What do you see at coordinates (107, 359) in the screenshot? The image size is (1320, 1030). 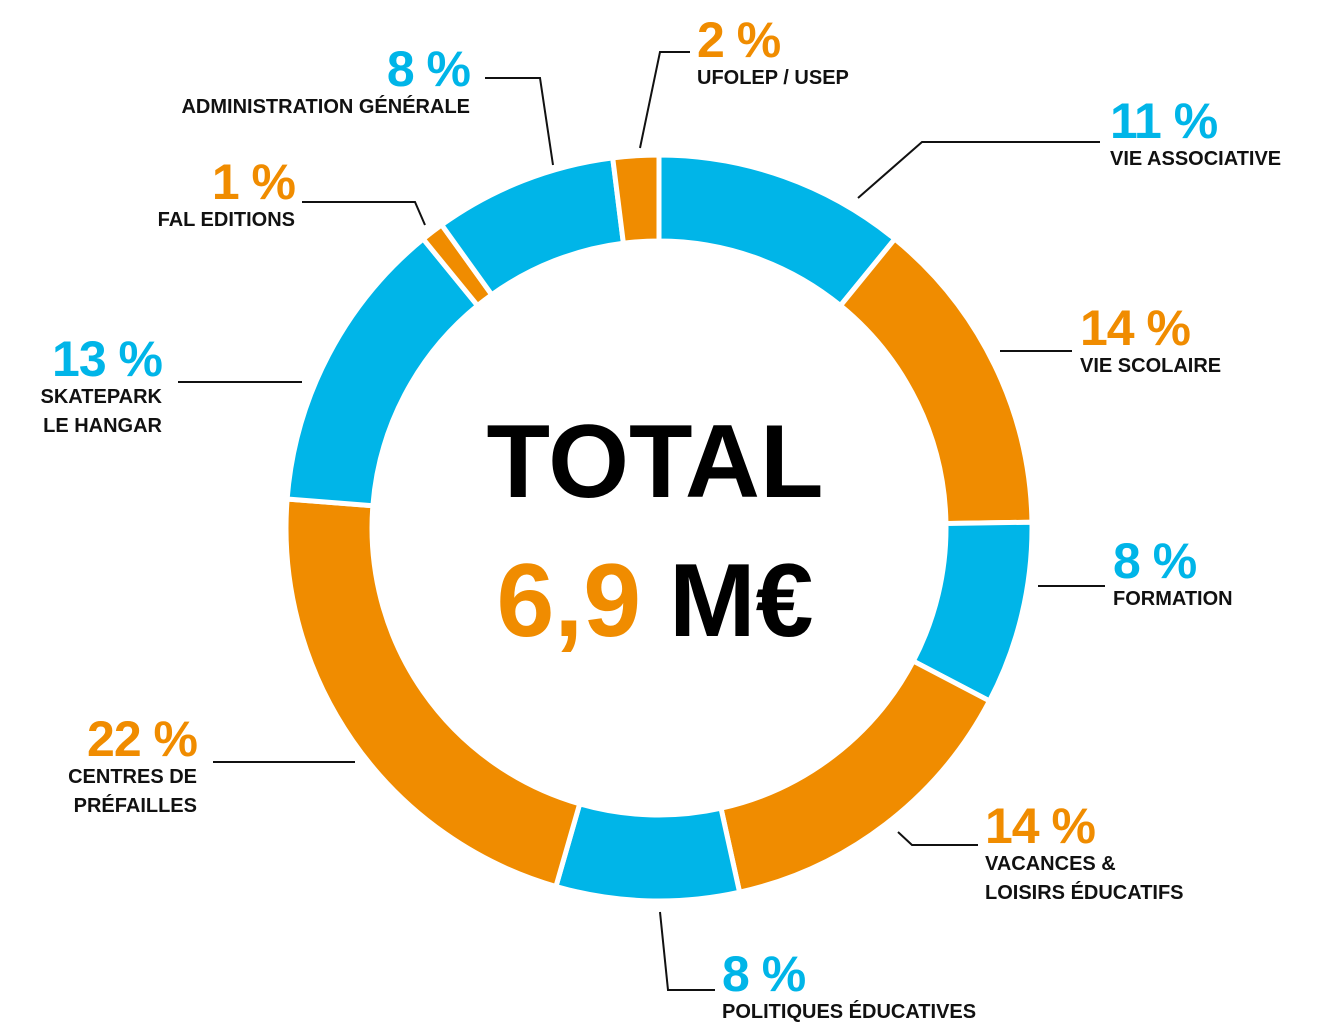 I see `value-label: 13 %` at bounding box center [107, 359].